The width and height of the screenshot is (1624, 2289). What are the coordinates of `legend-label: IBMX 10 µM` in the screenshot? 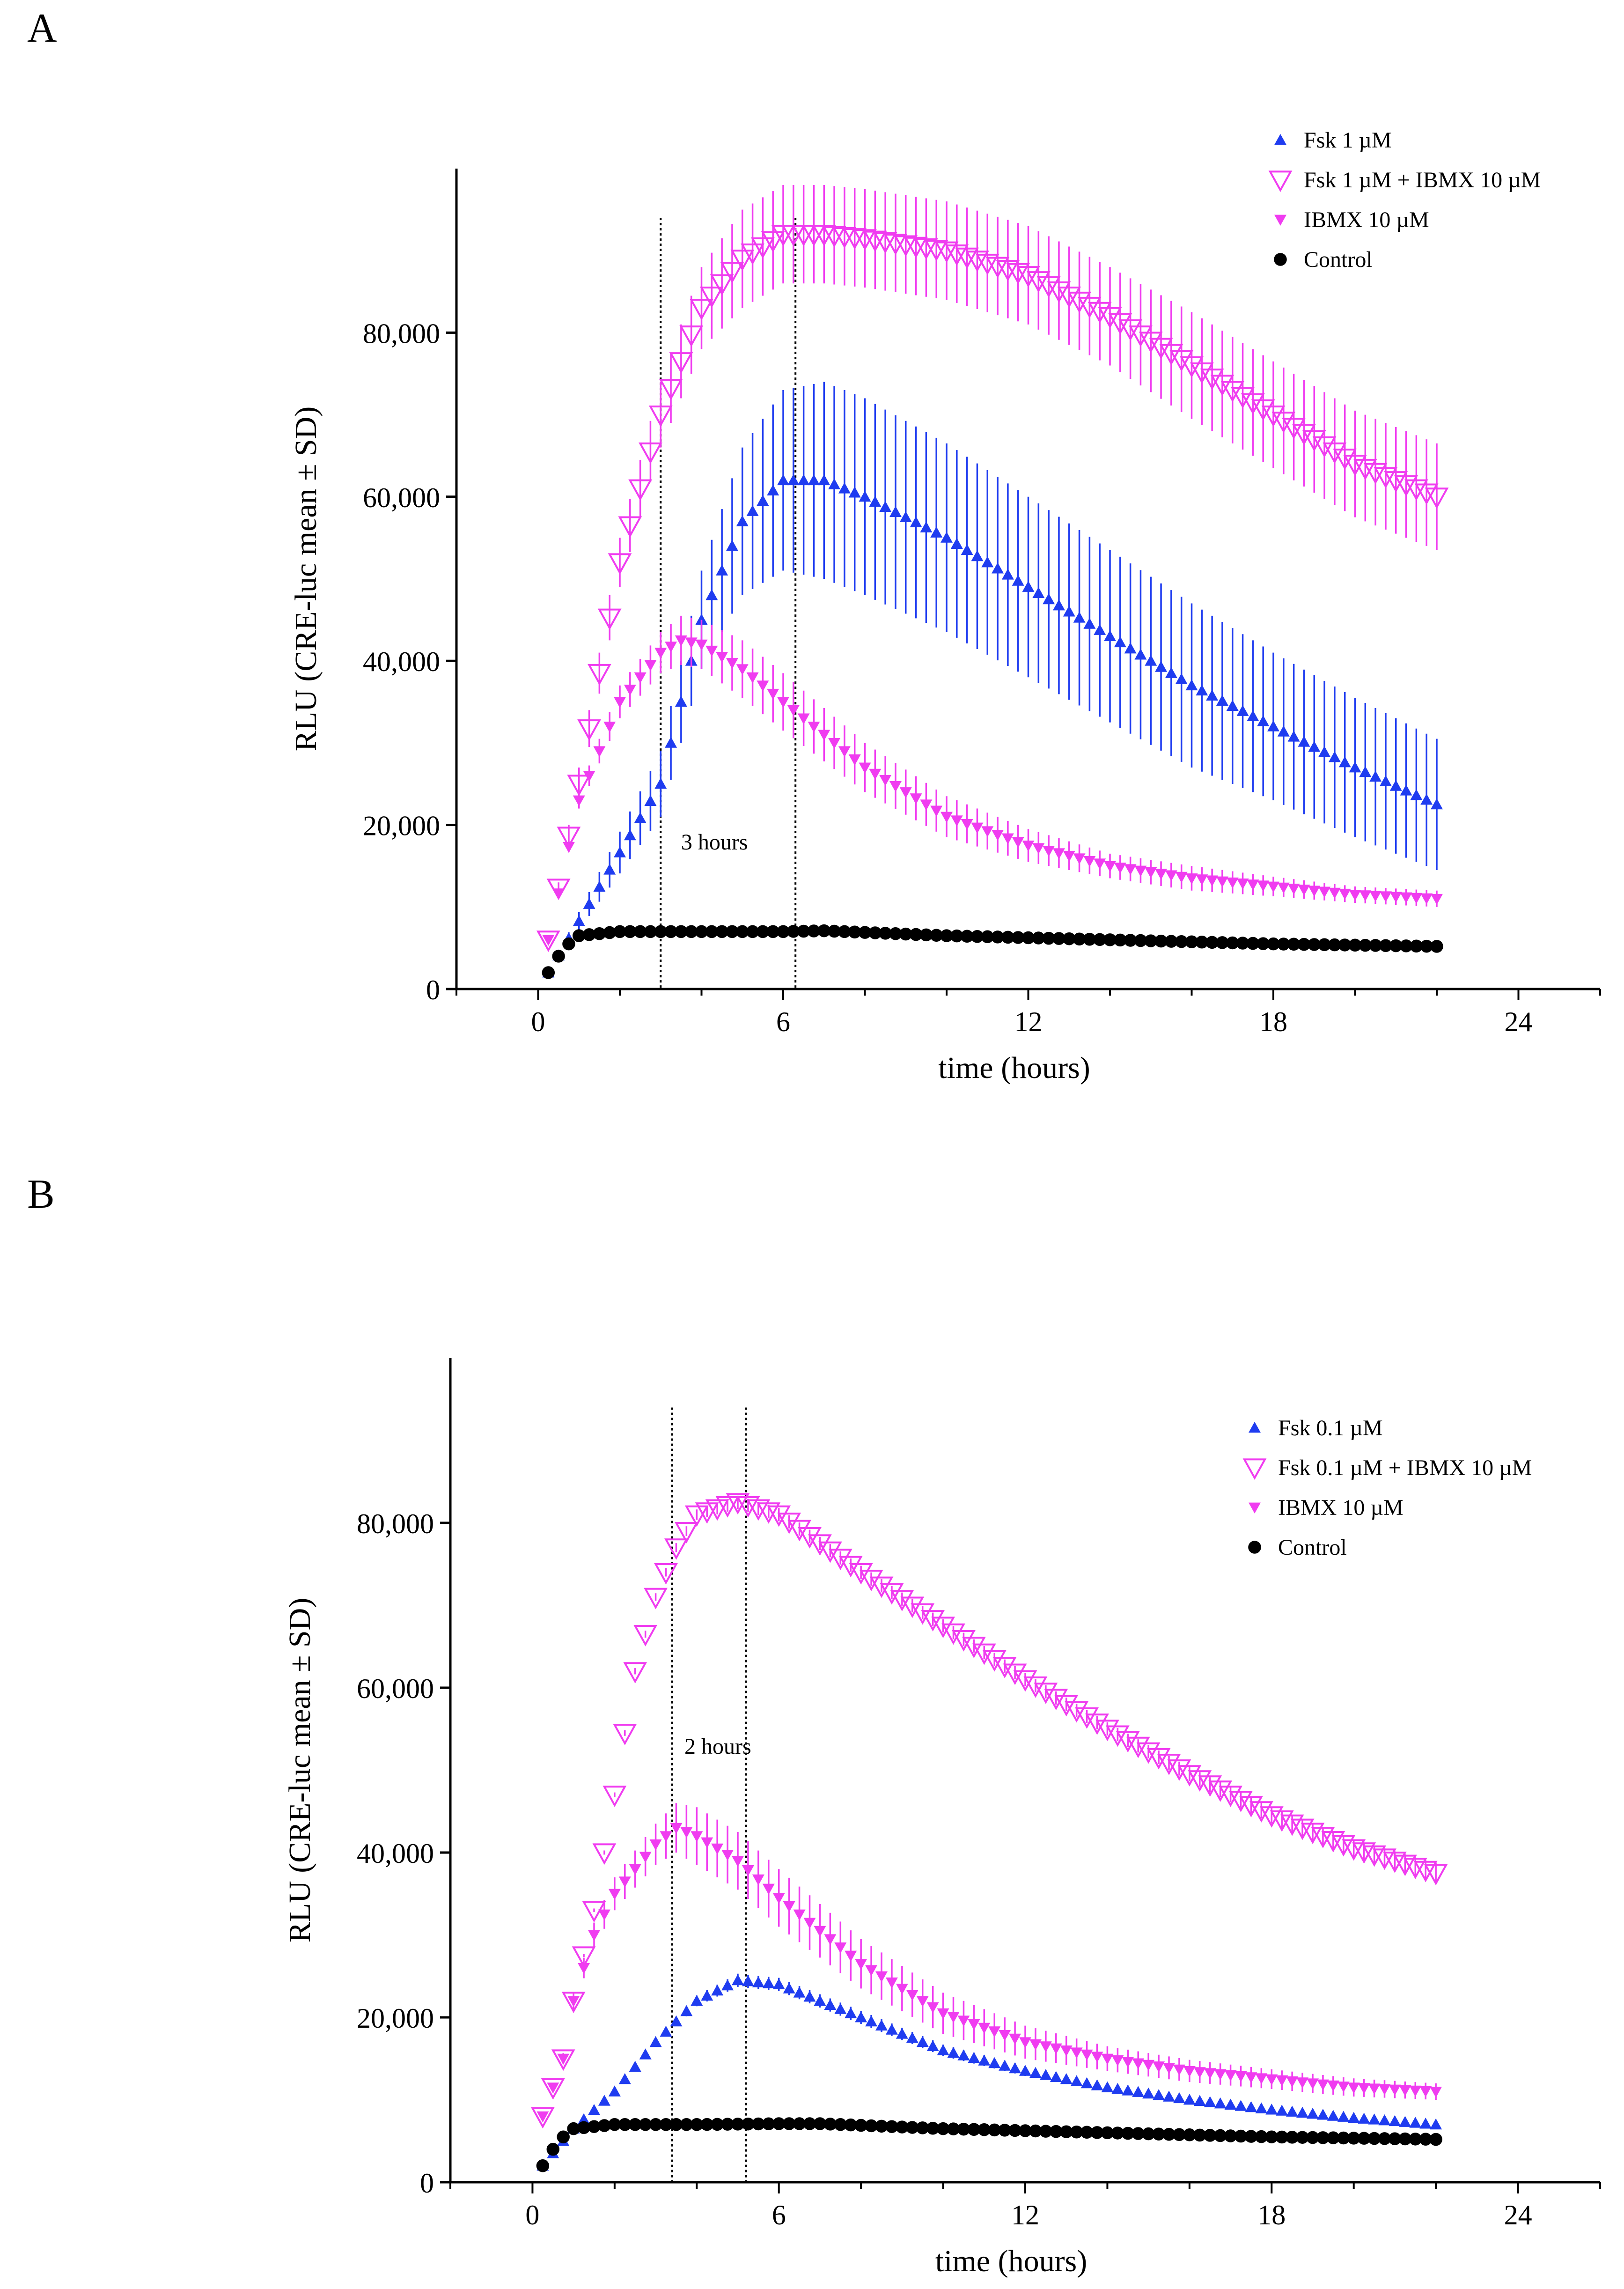 It's located at (1341, 1507).